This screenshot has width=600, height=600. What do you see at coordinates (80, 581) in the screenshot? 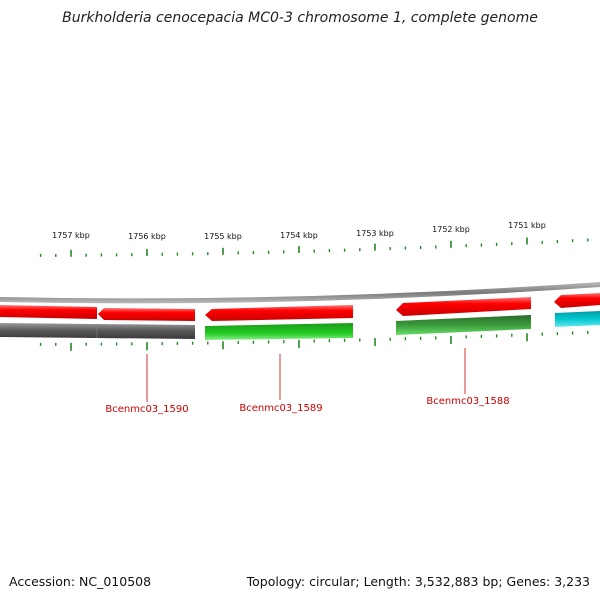
I see `accession-text: Accession: NC_010508` at bounding box center [80, 581].